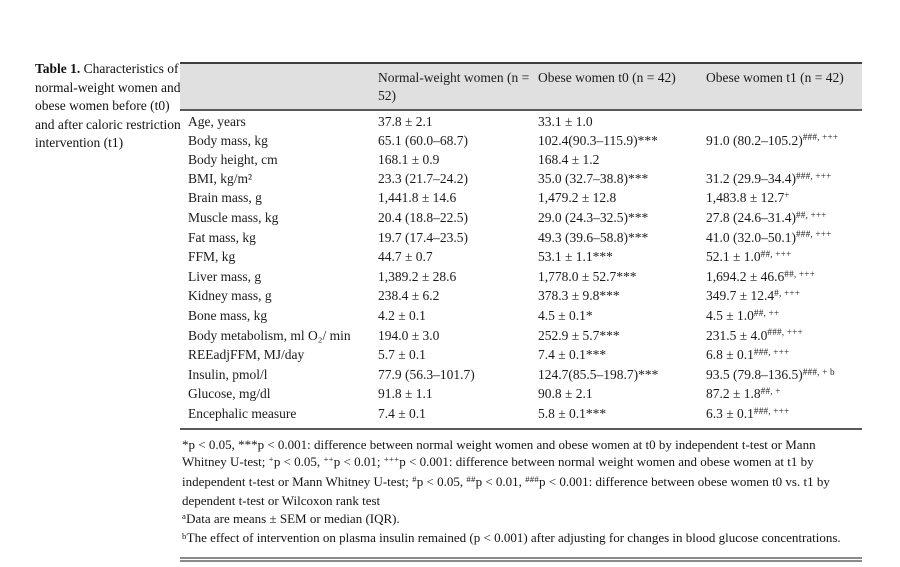 The height and width of the screenshot is (567, 900). I want to click on cell-obese-t0: 102.4(90.3–115.9)***, so click(598, 140).